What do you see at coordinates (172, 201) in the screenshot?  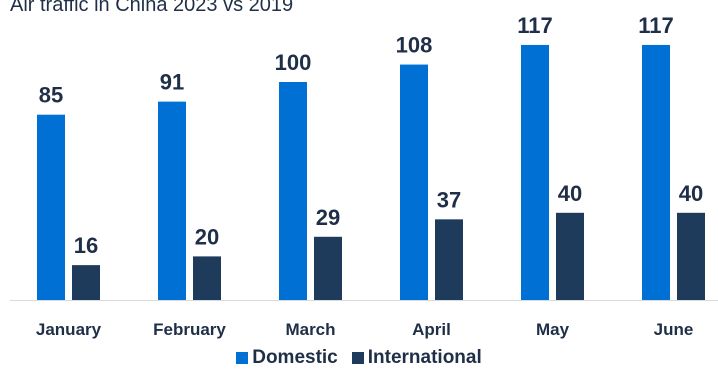 I see `bar-domestic-february` at bounding box center [172, 201].